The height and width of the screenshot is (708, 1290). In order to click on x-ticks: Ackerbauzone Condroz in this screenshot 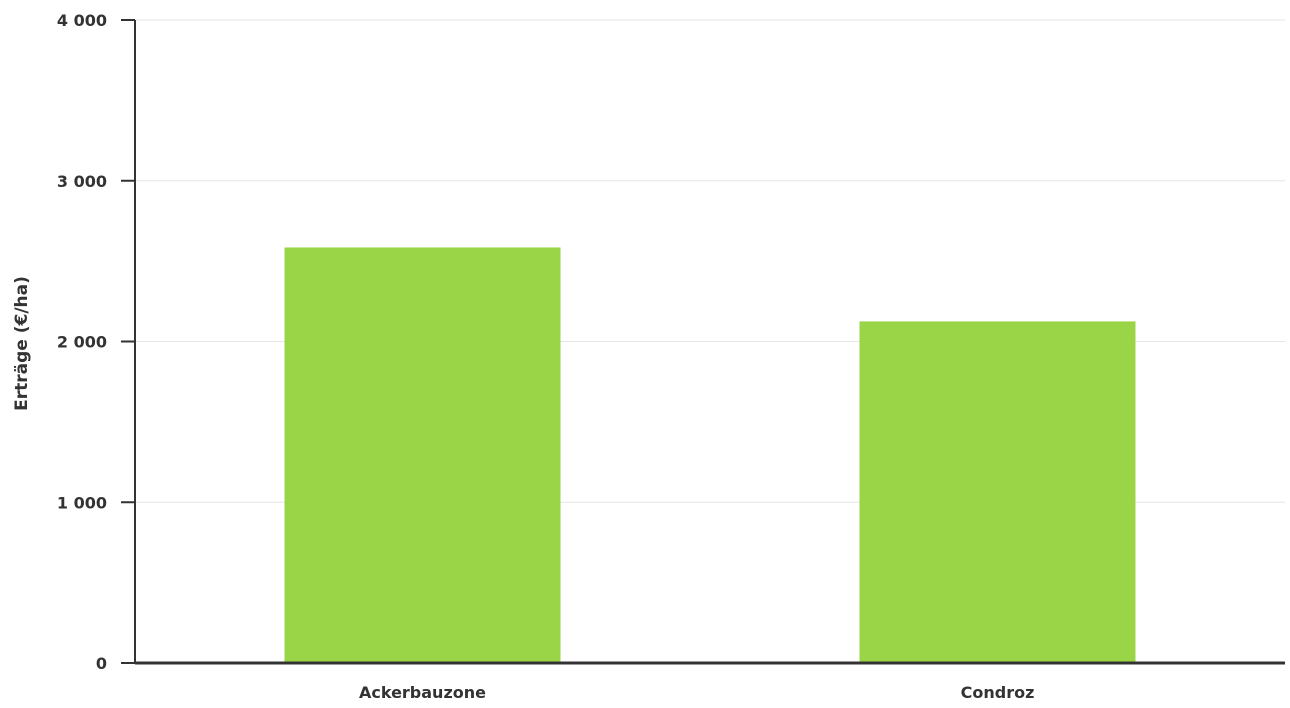, I will do `click(697, 692)`.